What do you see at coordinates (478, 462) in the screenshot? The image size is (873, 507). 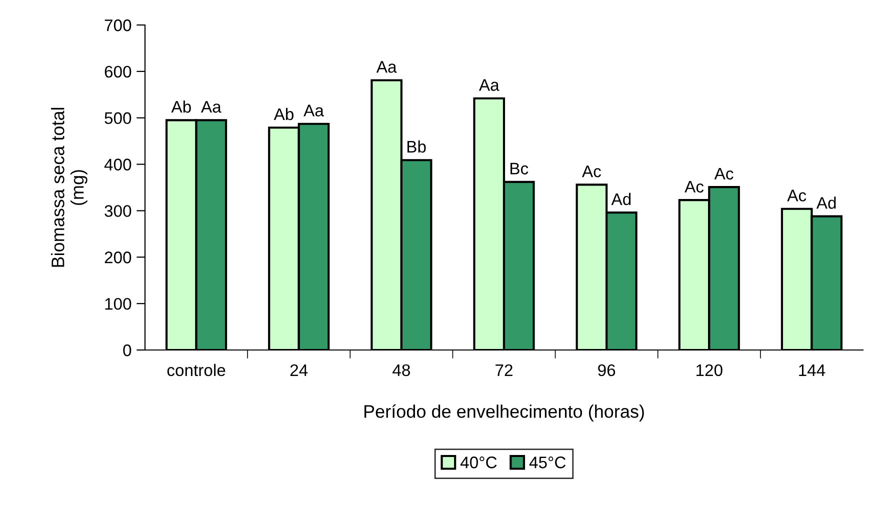 I see `legend-label: 40°C` at bounding box center [478, 462].